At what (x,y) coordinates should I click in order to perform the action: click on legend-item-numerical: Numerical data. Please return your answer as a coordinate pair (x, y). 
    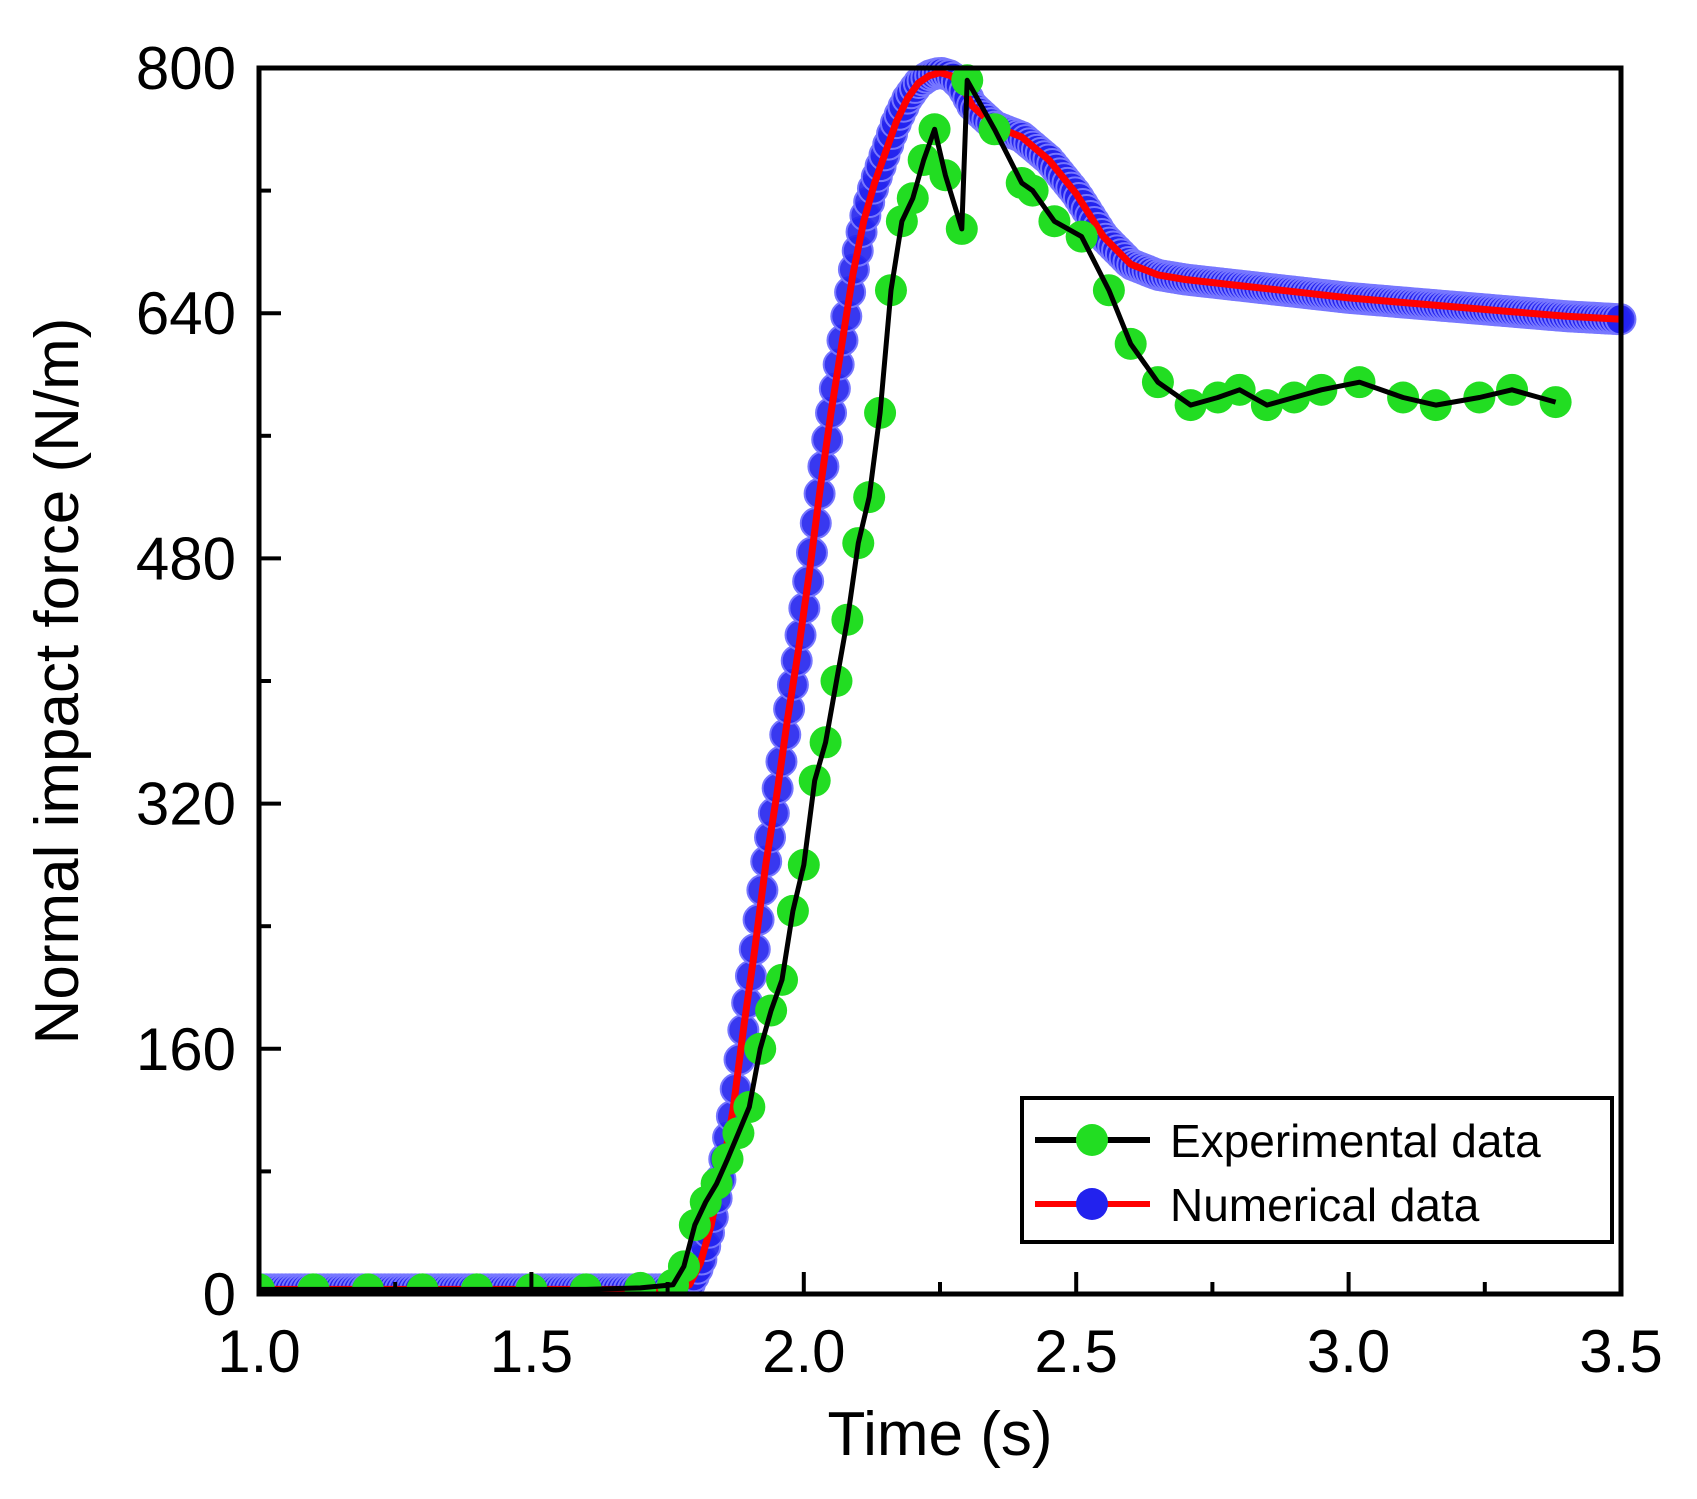
    Looking at the image, I should click on (1257, 1205).